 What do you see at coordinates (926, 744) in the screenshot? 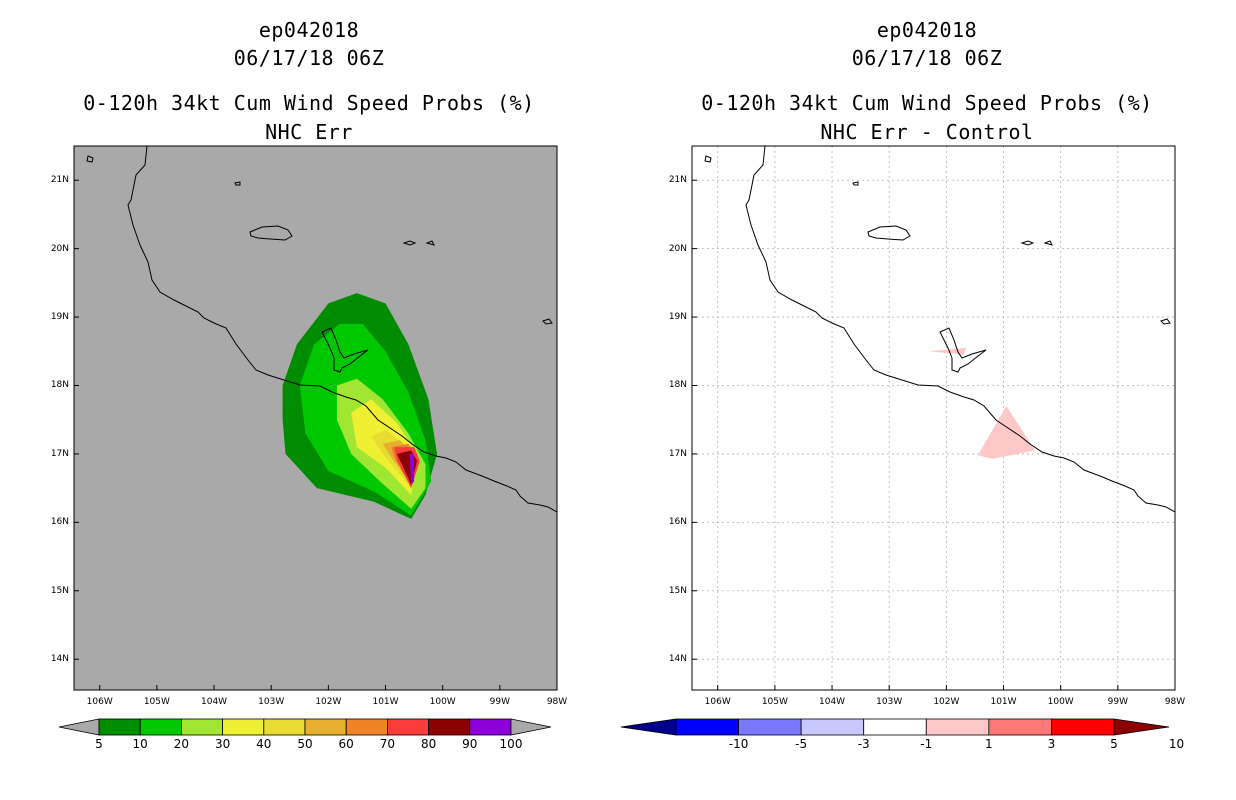
I see `colorbar-label: -1` at bounding box center [926, 744].